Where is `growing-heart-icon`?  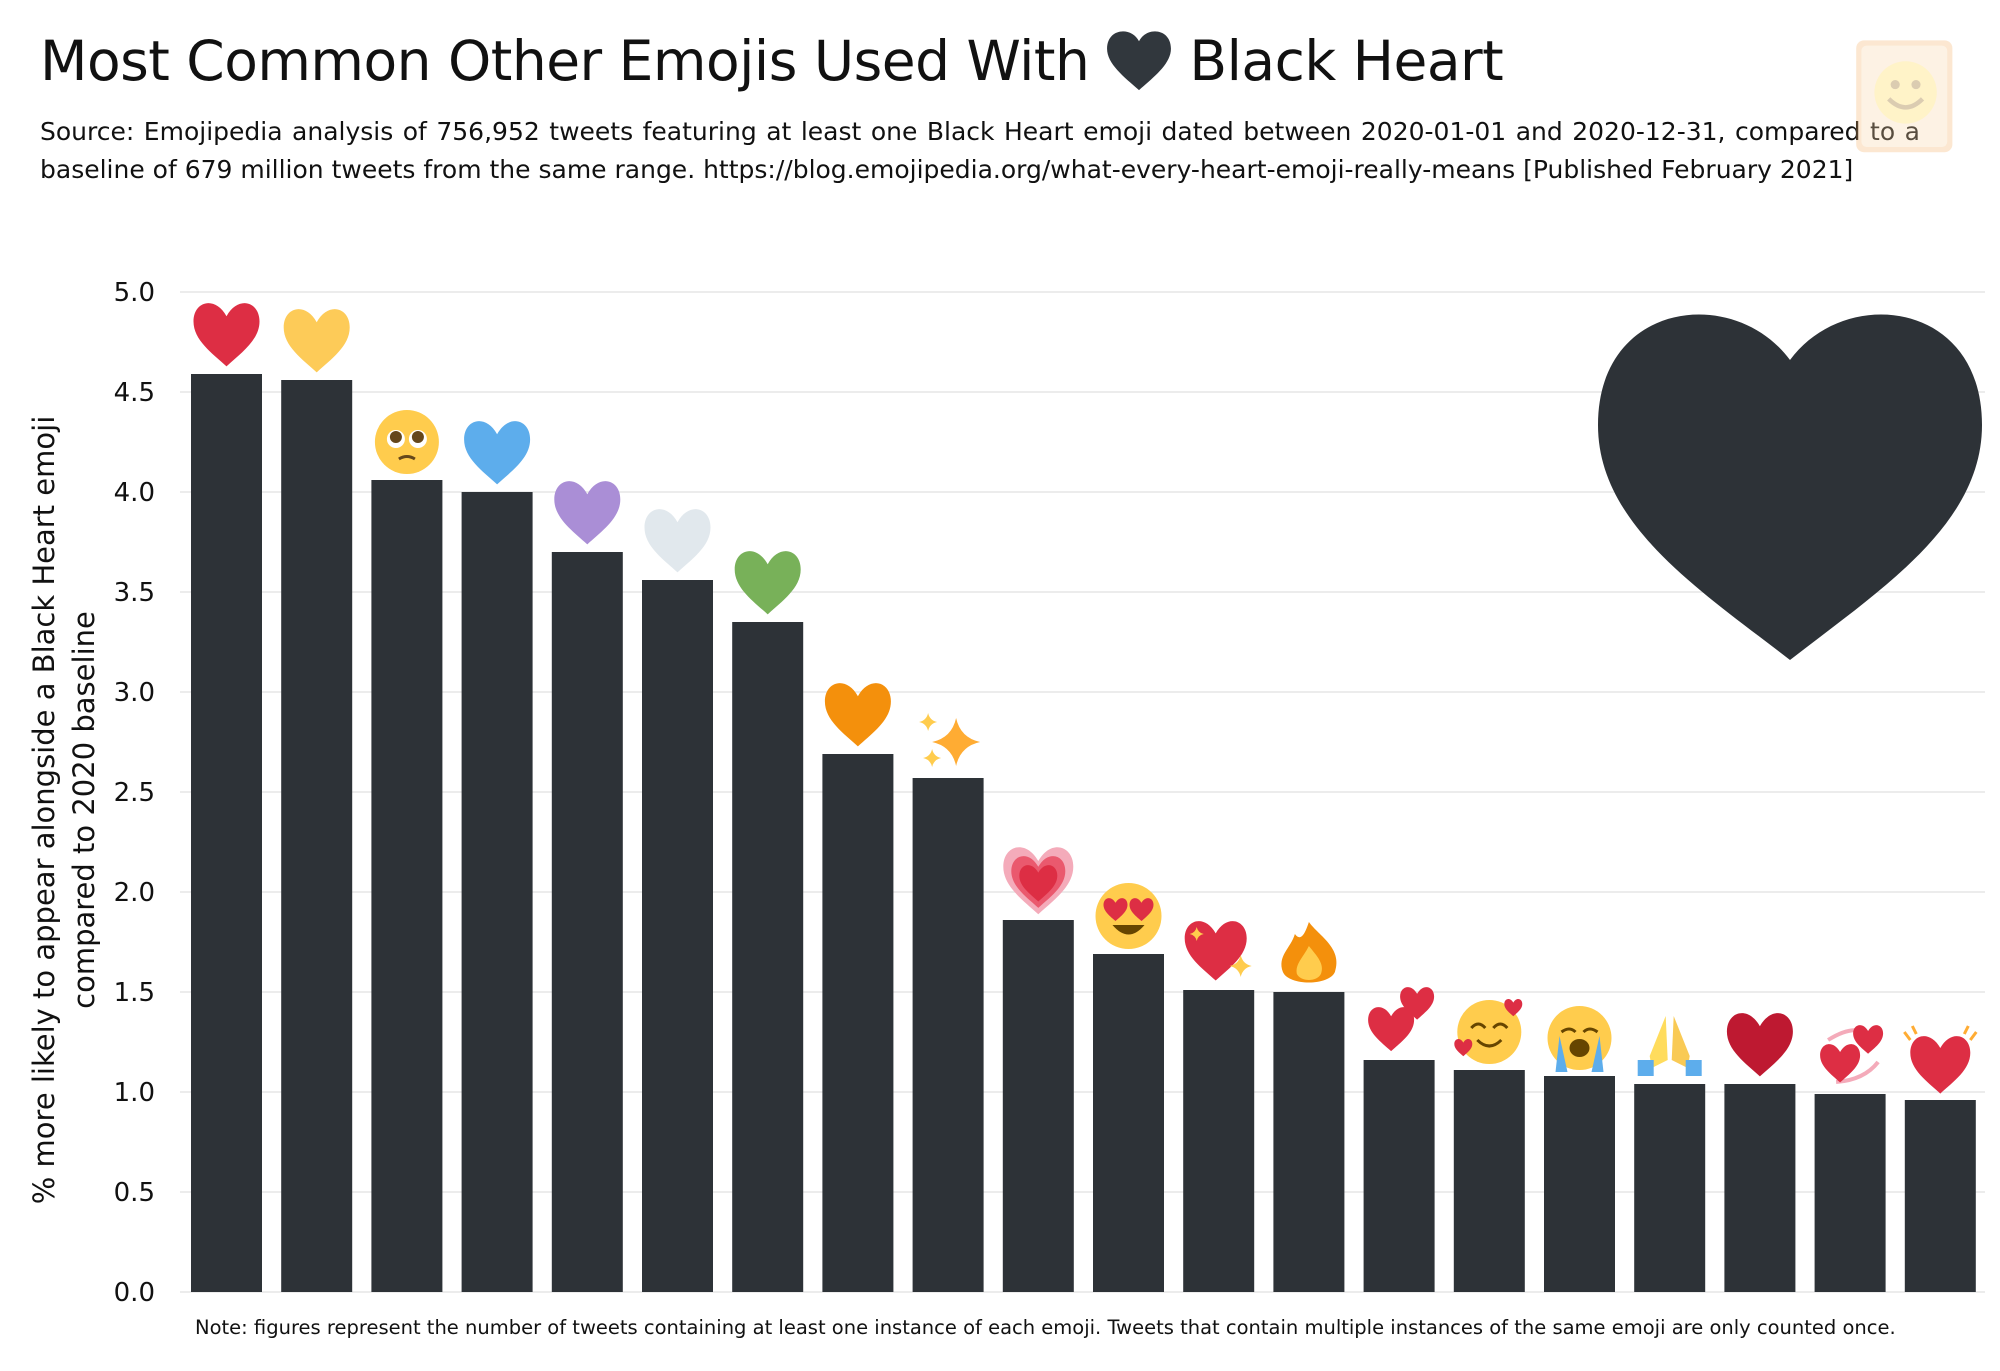
growing-heart-icon is located at coordinates (1038, 881).